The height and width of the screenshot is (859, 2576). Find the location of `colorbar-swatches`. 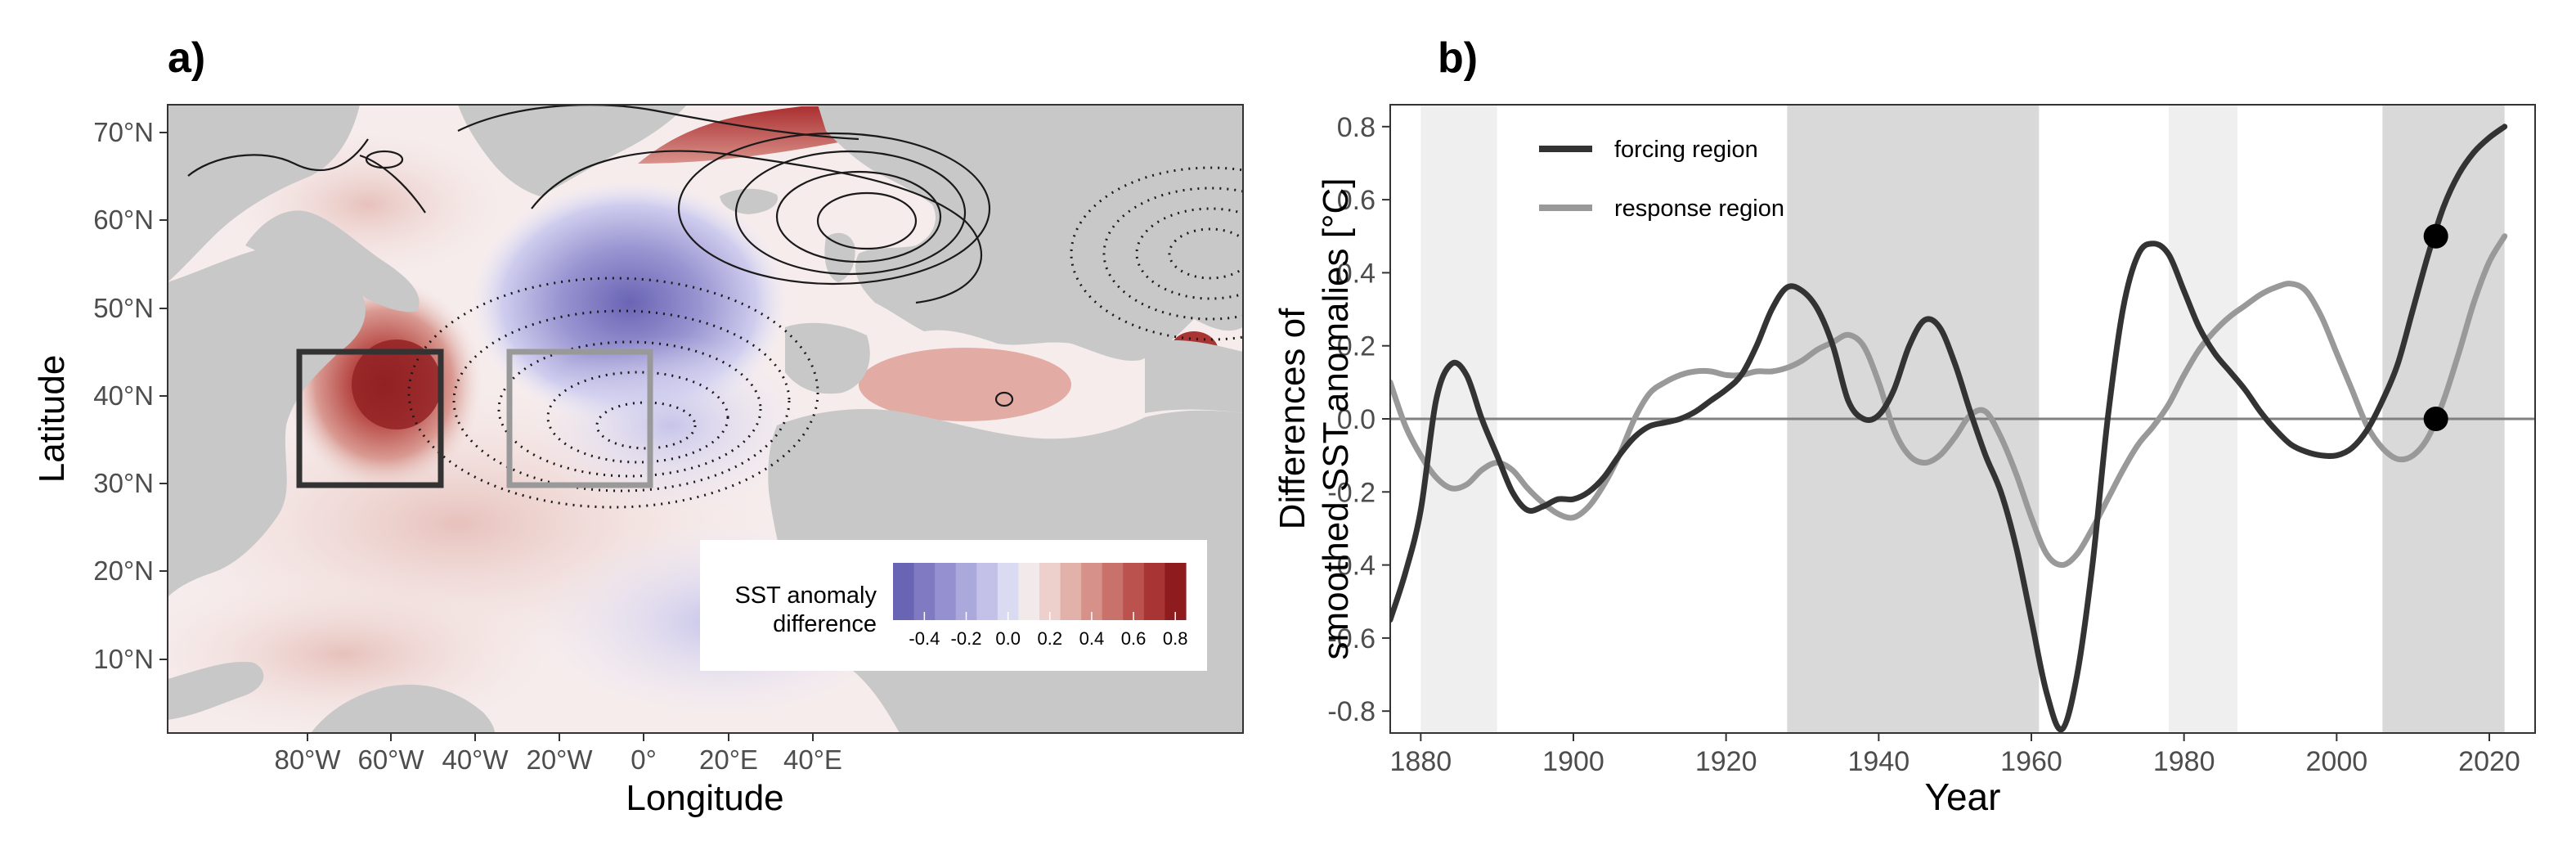

colorbar-swatches is located at coordinates (1040, 592).